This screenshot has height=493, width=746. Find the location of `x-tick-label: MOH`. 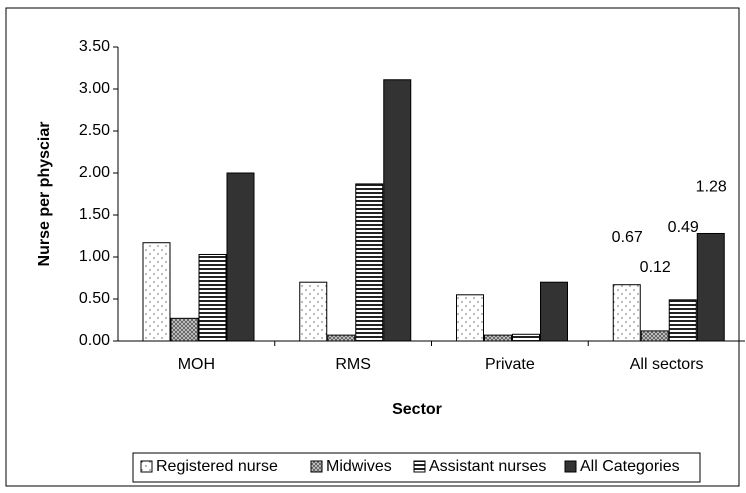

x-tick-label: MOH is located at coordinates (196, 364).